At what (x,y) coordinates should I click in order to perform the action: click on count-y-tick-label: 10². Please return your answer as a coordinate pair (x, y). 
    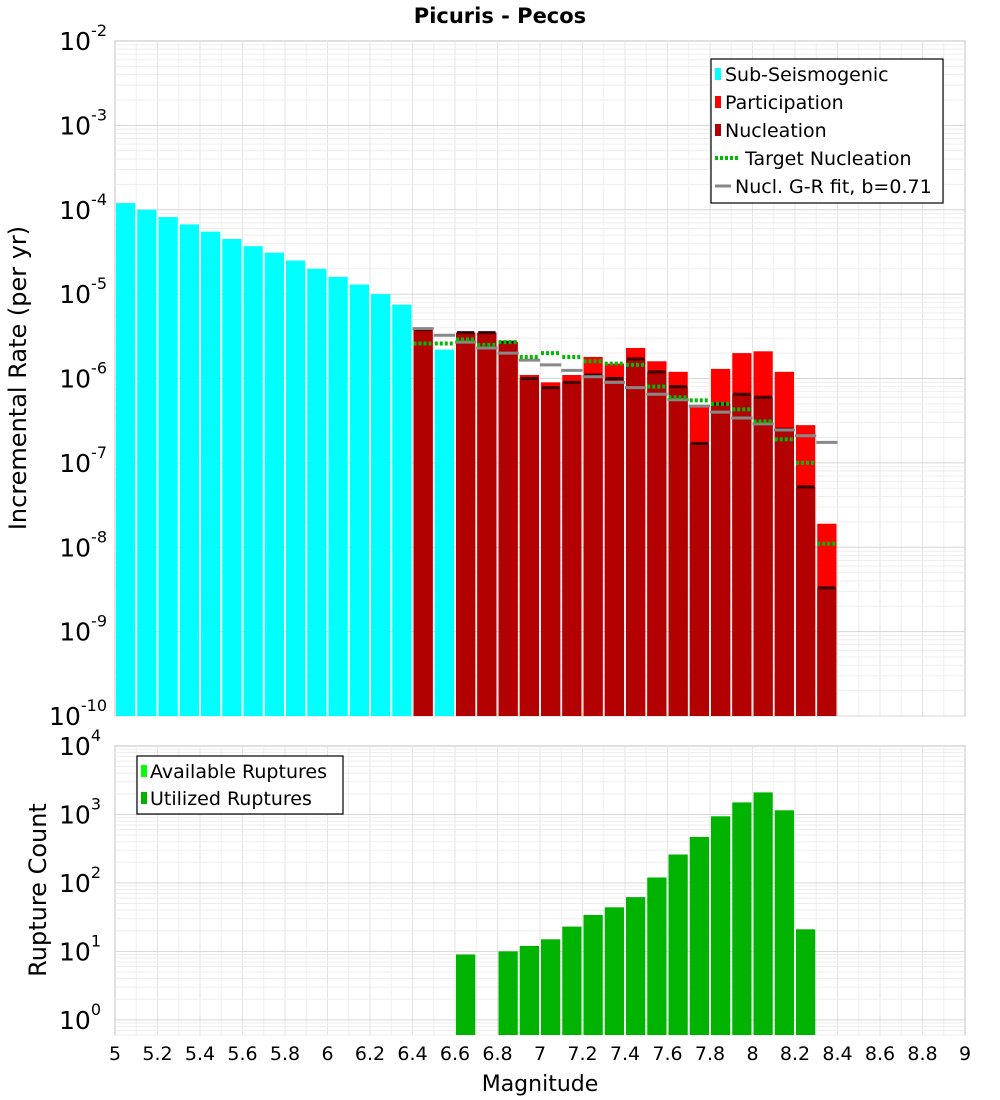
    Looking at the image, I should click on (80, 880).